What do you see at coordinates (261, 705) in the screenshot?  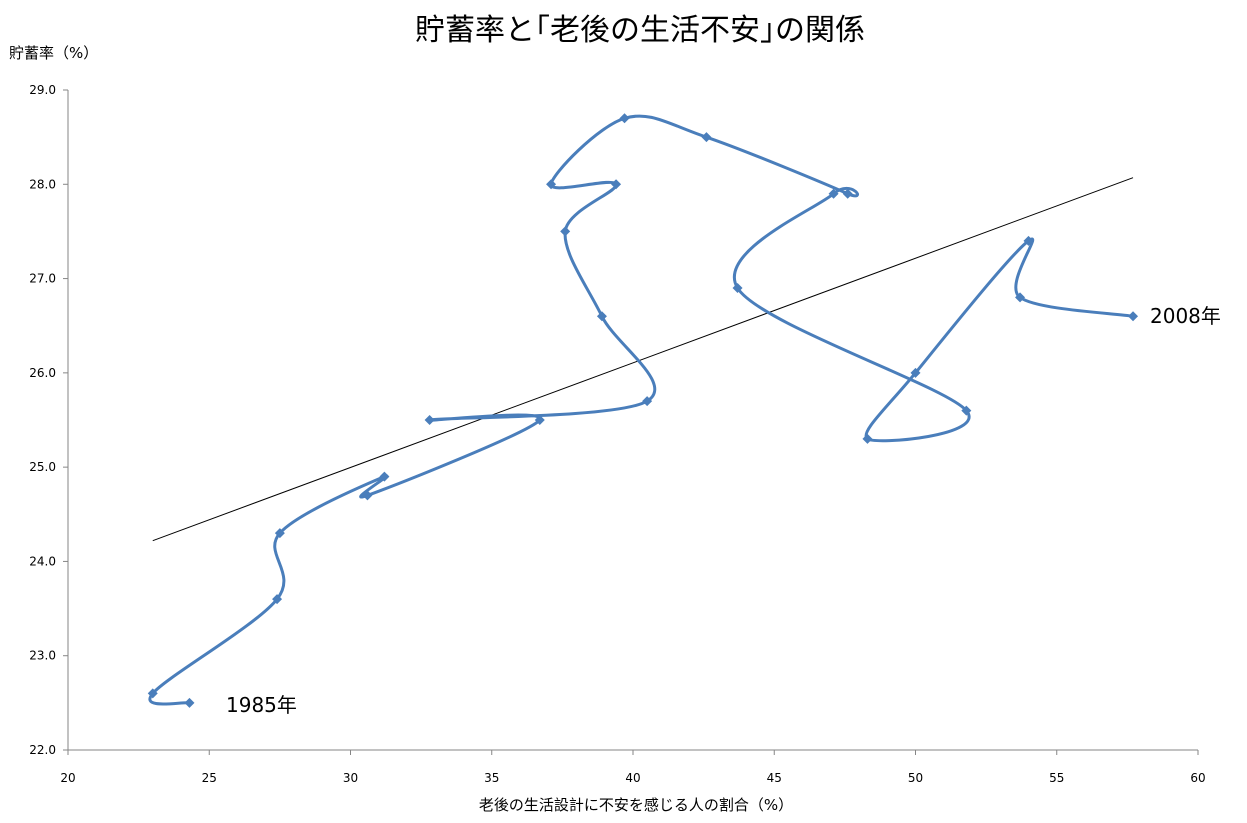 I see `annotation-start: 1985年` at bounding box center [261, 705].